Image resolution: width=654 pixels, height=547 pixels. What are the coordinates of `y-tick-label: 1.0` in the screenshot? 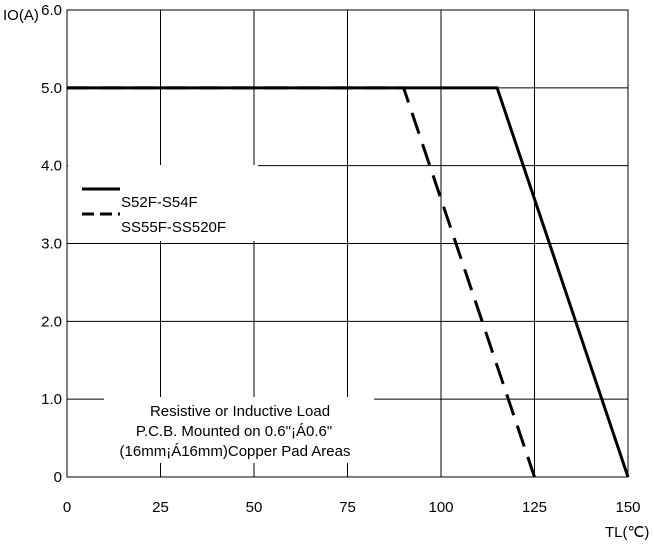 It's located at (51, 399).